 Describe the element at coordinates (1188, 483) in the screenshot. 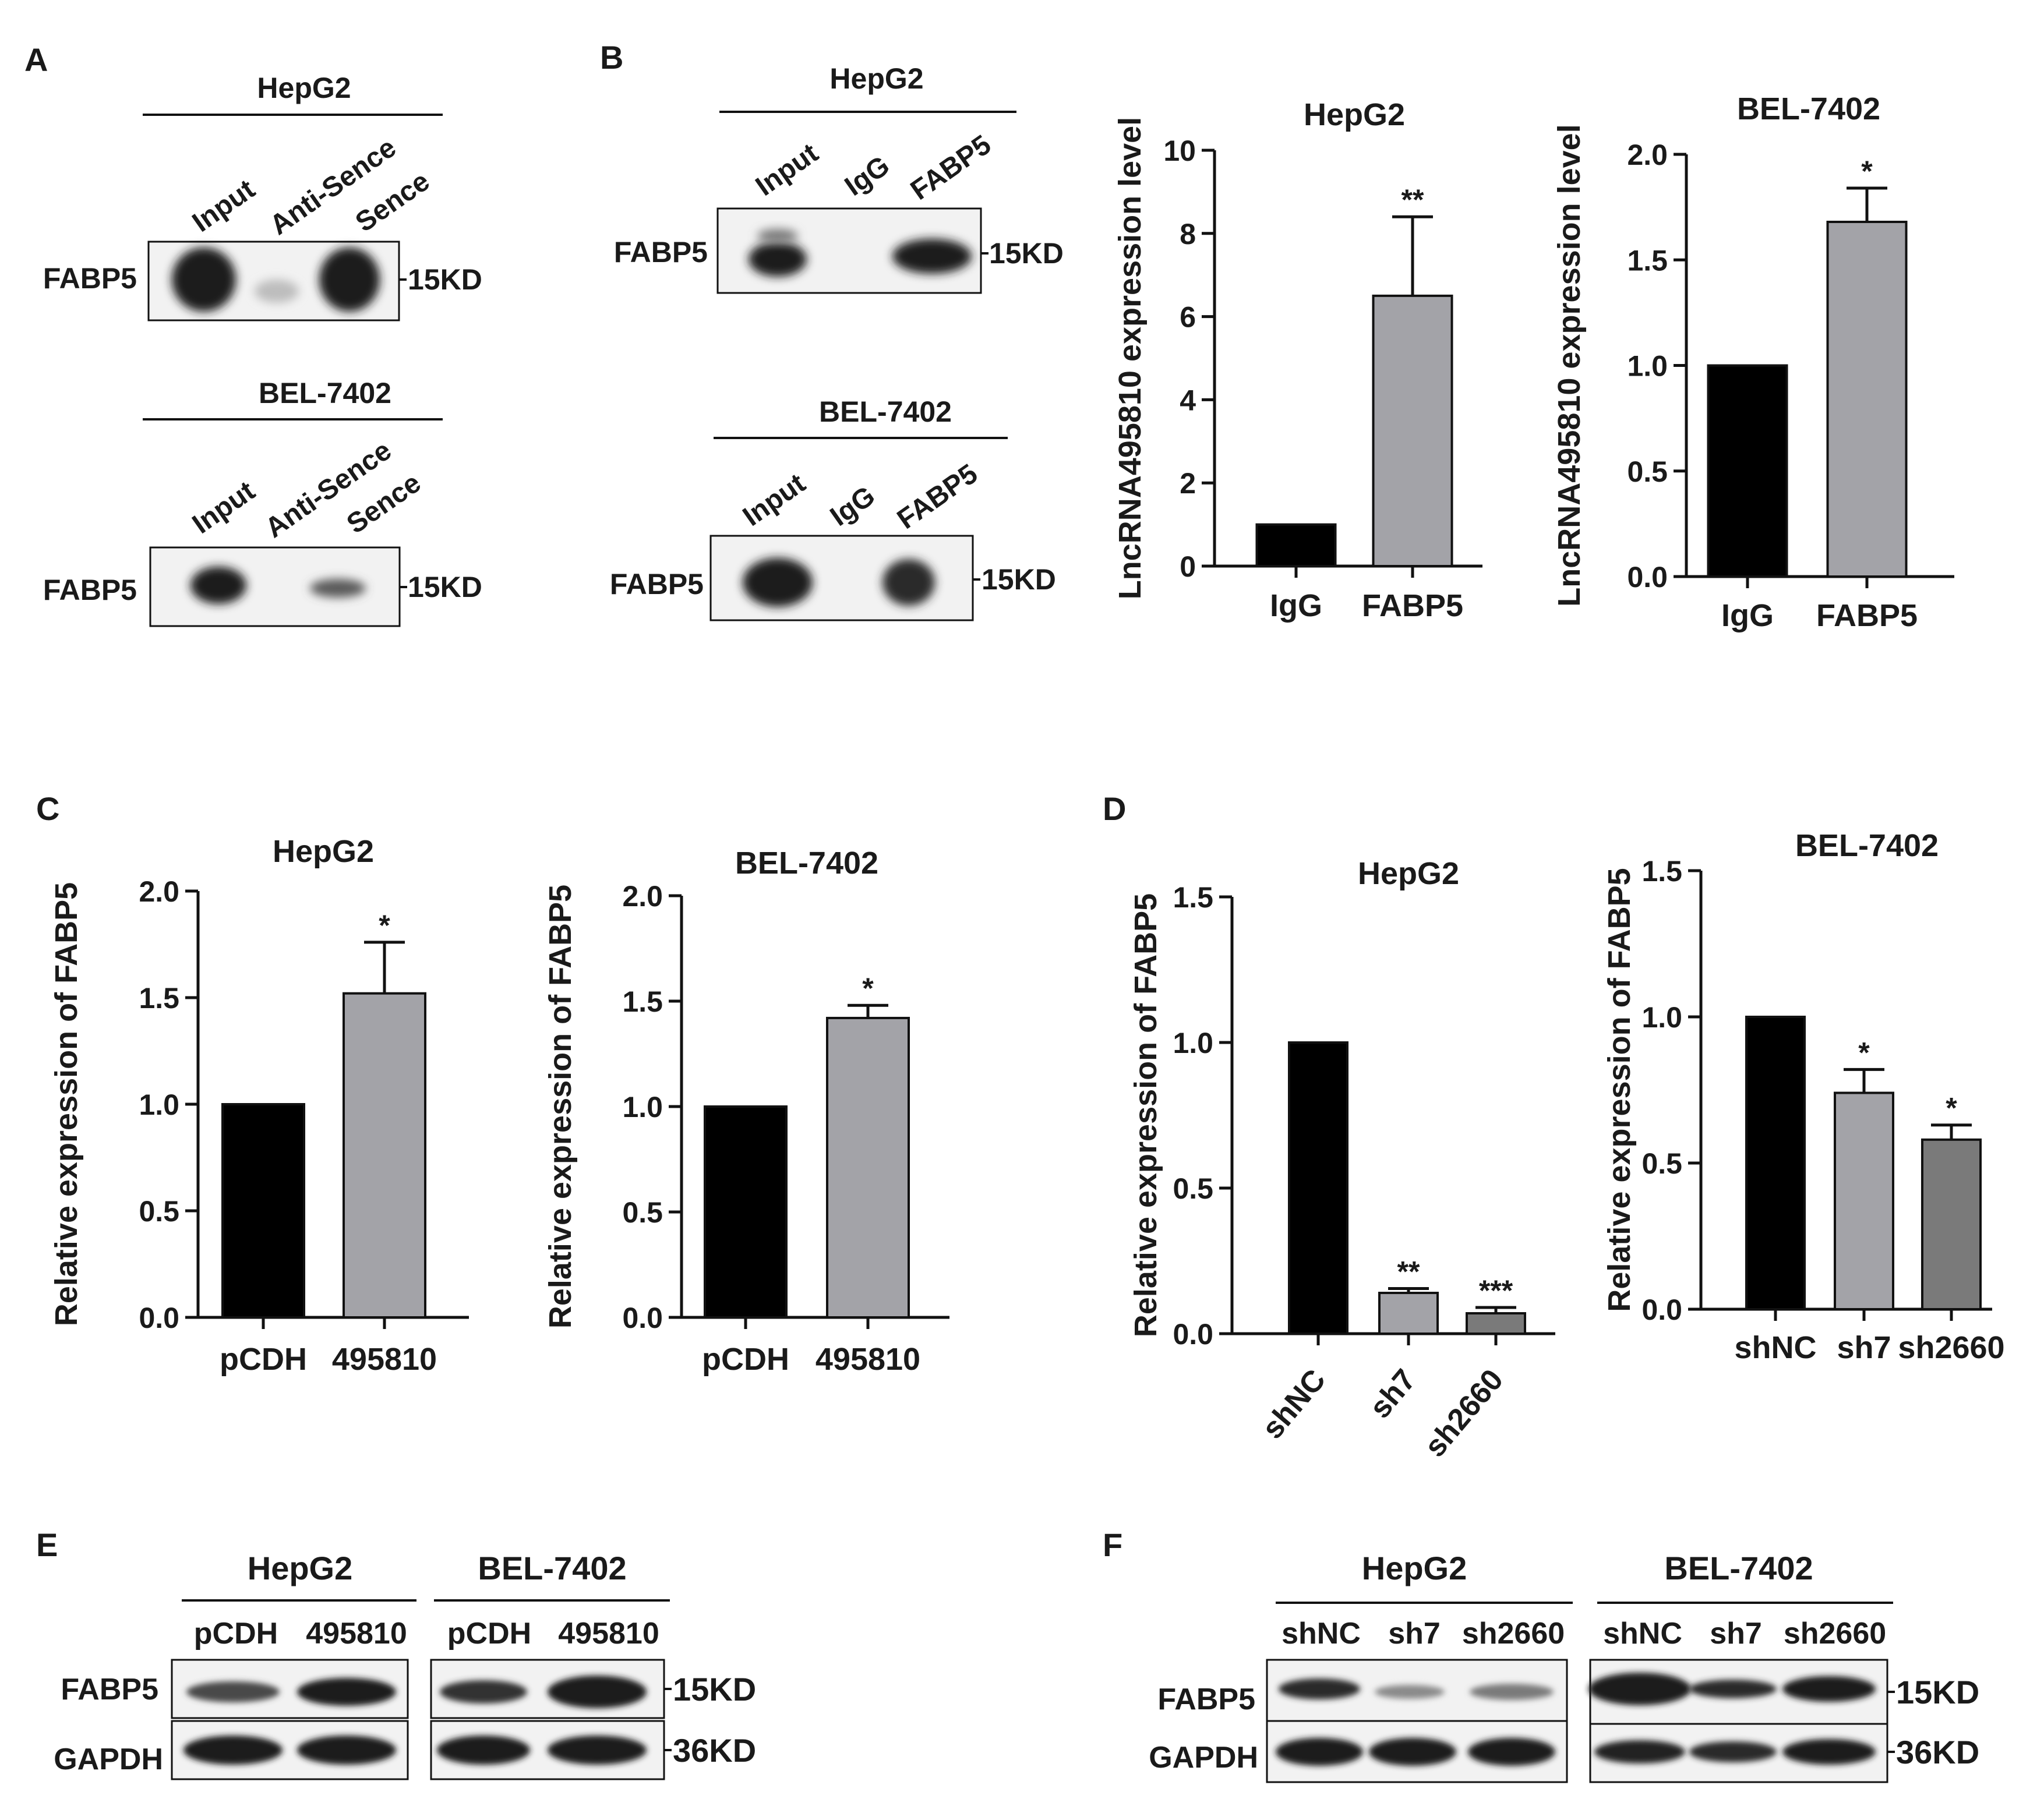

I see `y-tick-label: 2` at that location.